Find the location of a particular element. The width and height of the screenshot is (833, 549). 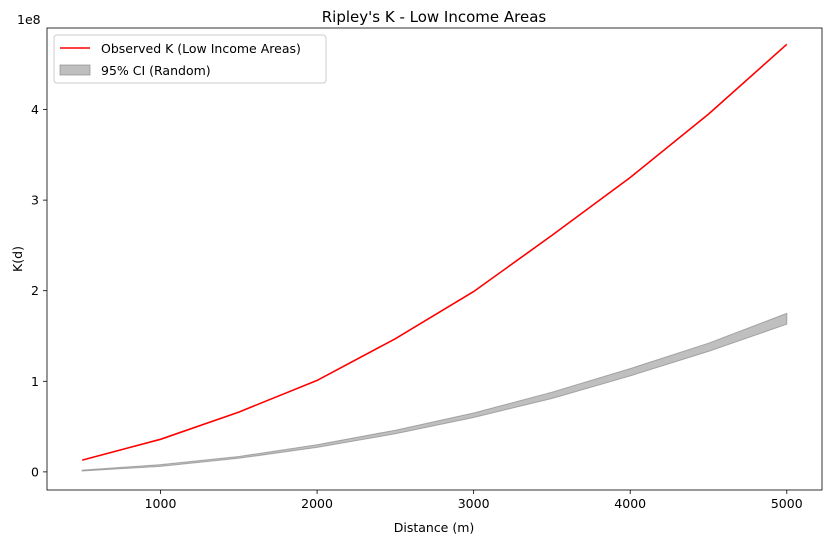

y-tick-label: 0 is located at coordinates (35, 471).